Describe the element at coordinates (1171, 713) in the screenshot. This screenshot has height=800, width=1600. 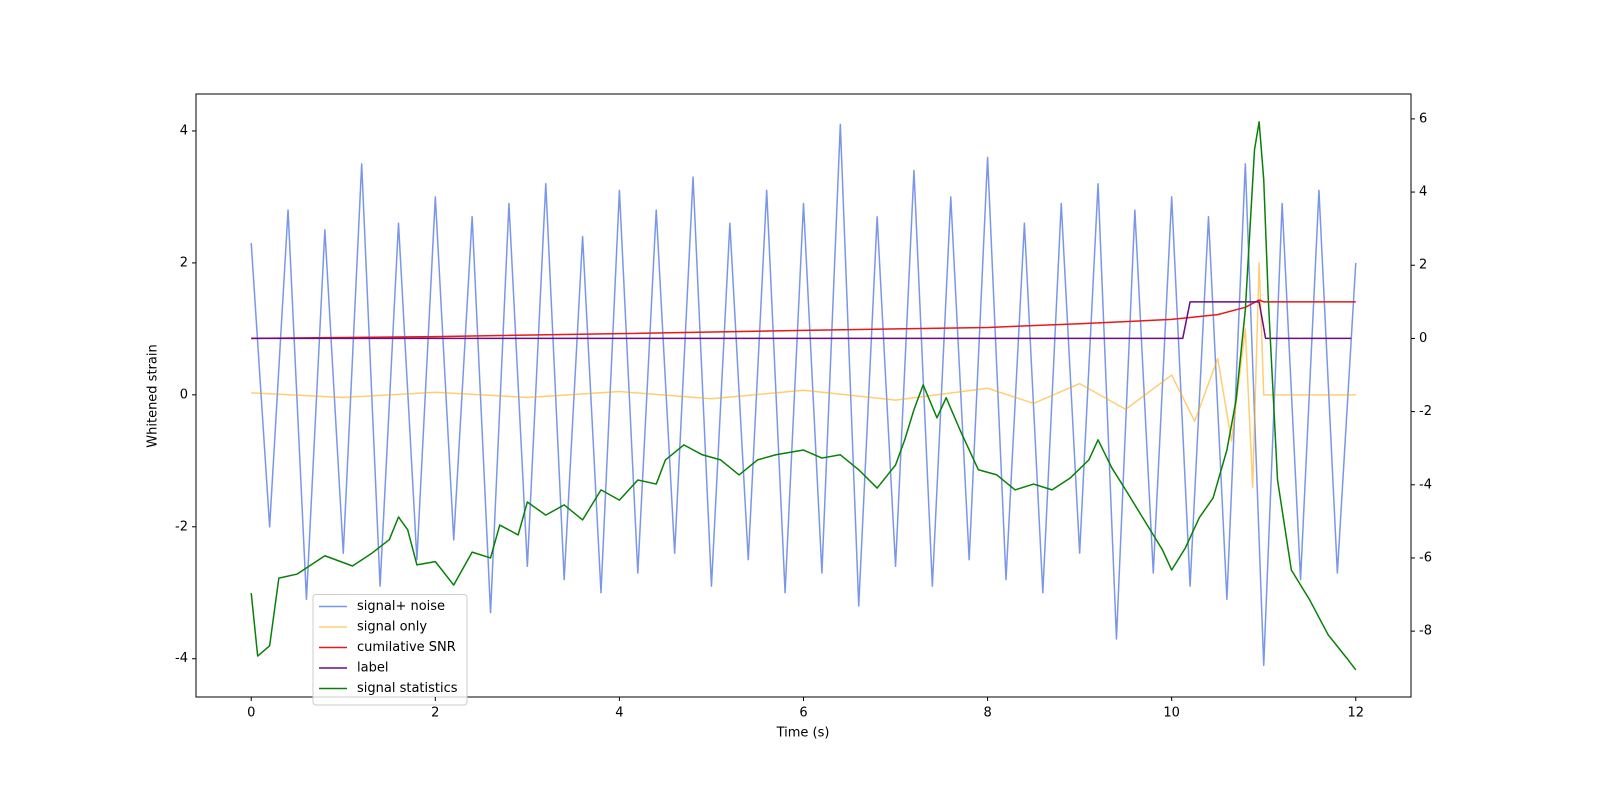
I see `x-tick-label: 10` at that location.